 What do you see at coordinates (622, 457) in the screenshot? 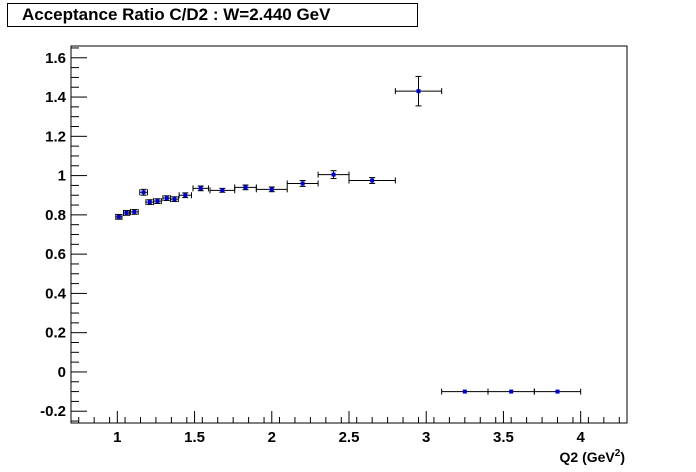
I see `x-axis-title-close: )` at bounding box center [622, 457].